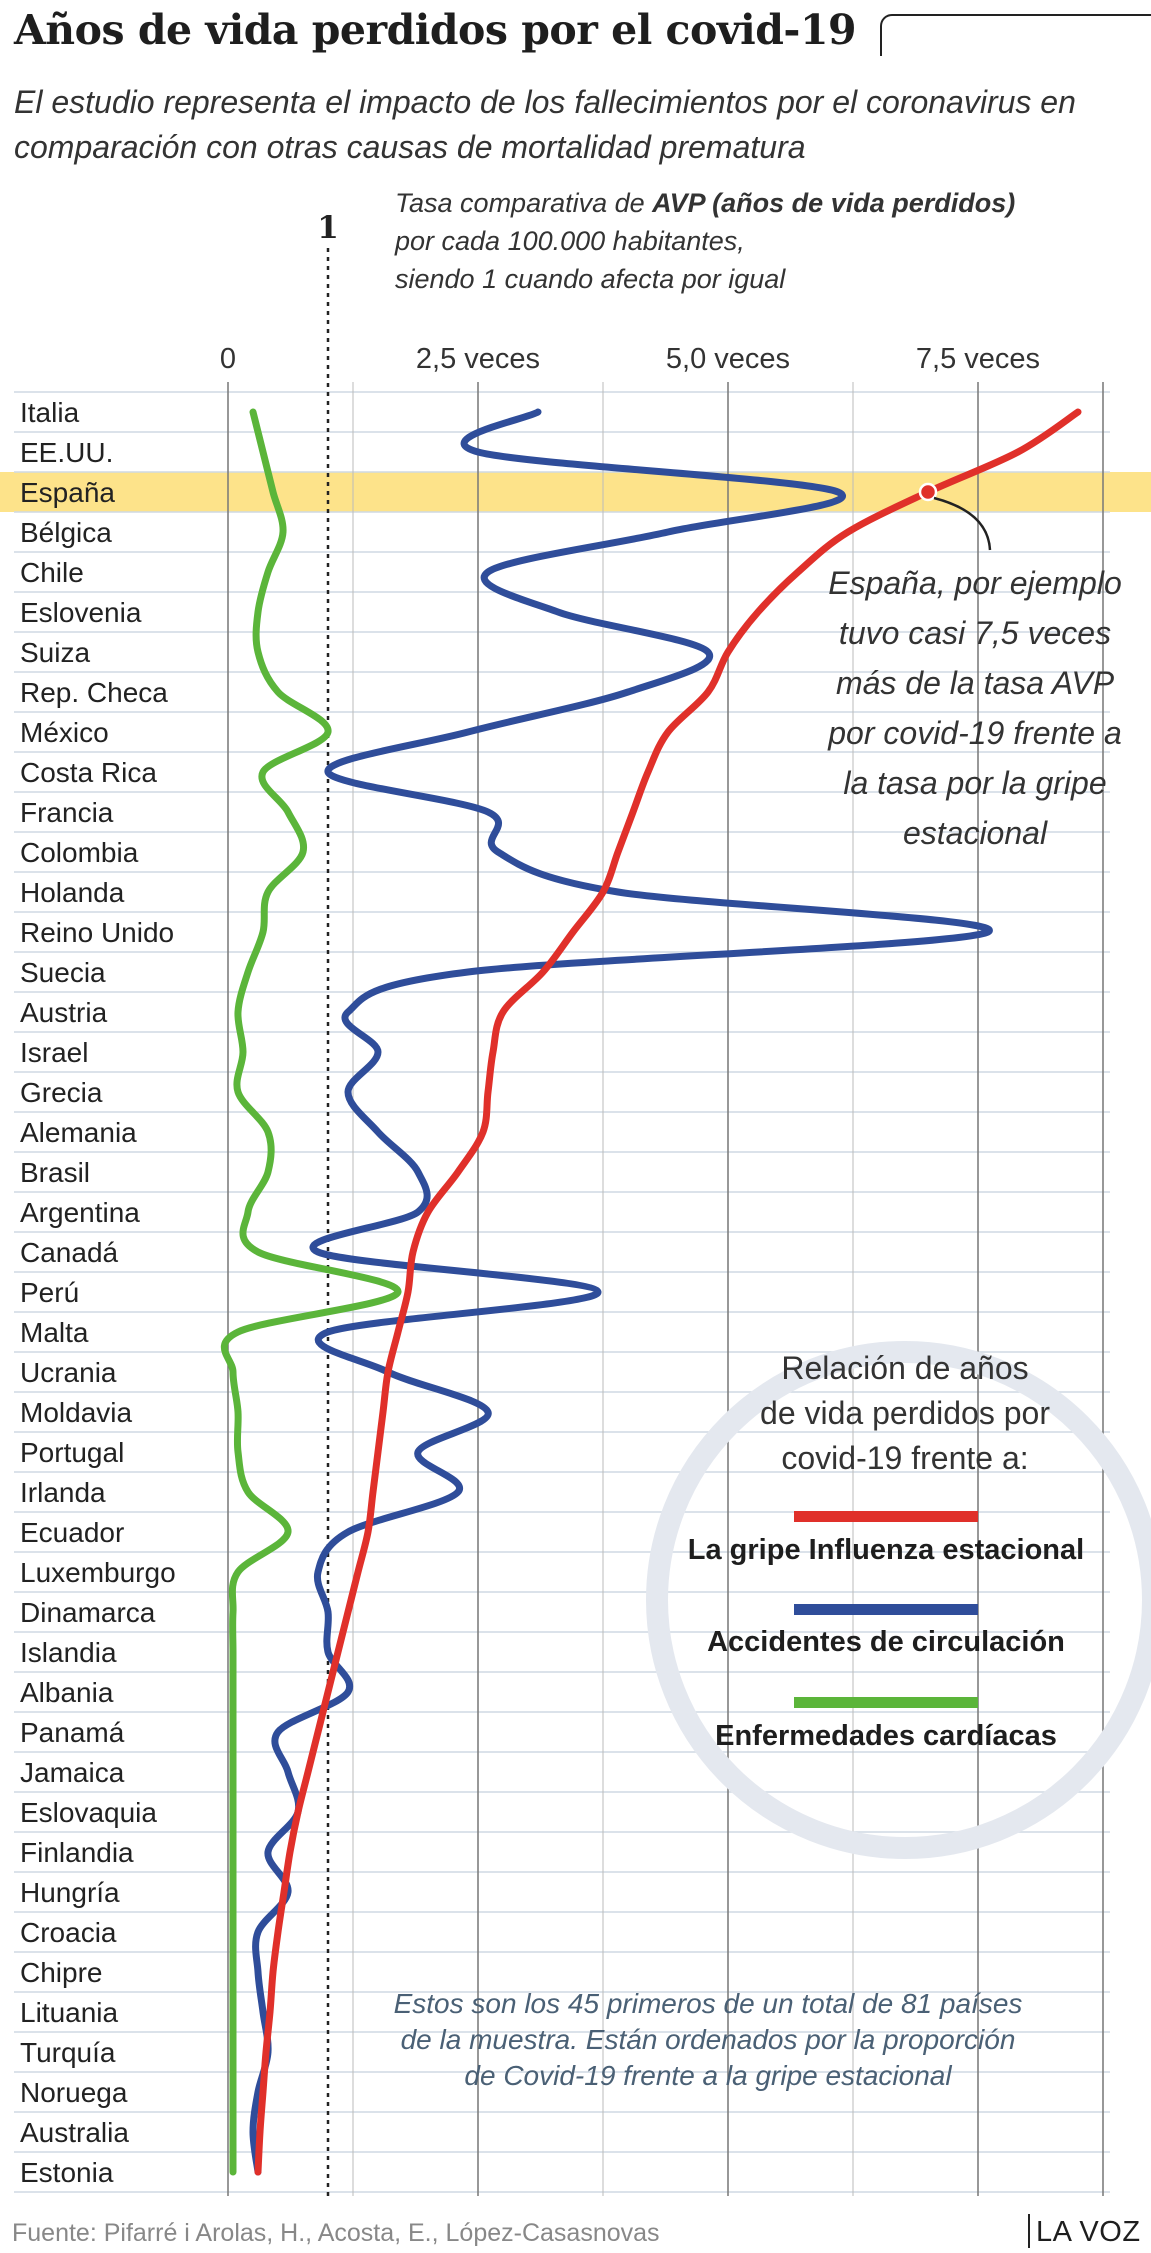 This screenshot has height=2253, width=1151. I want to click on x-tick-label: 2,5 veces, so click(478, 359).